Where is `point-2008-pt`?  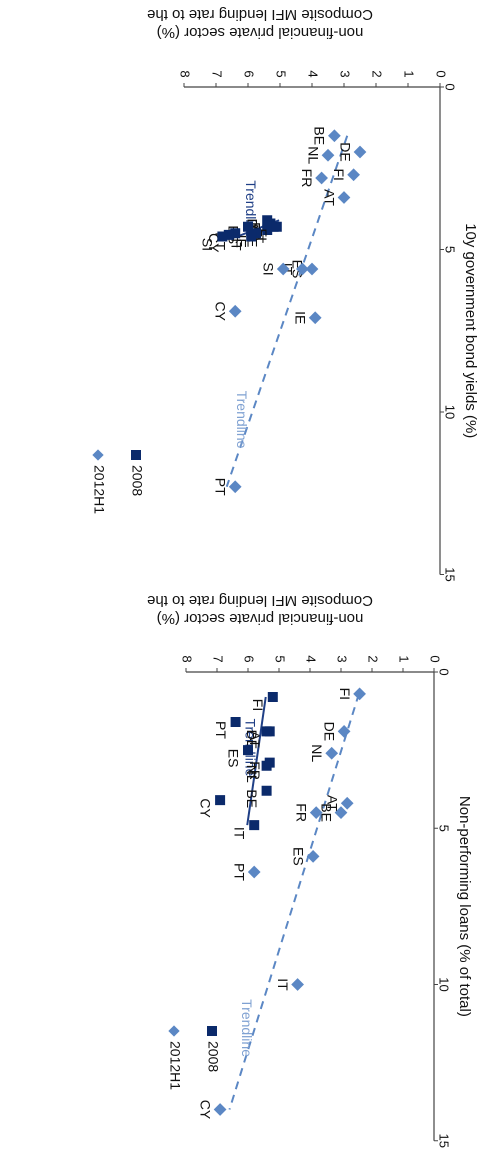
point-2008-pt is located at coordinates (235, 233).